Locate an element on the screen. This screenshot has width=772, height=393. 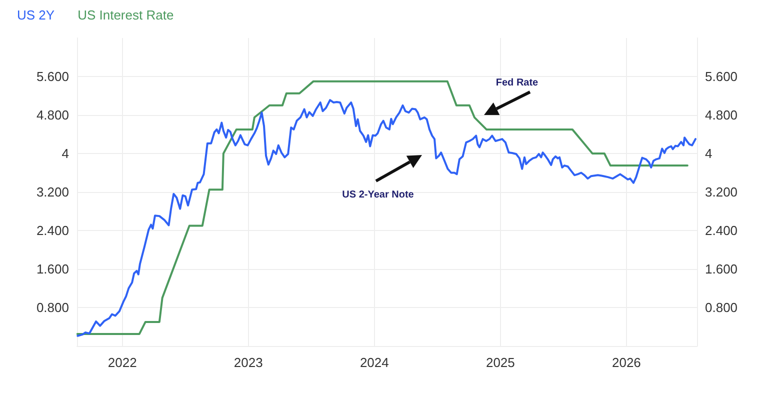
x-tick-label: 2025 is located at coordinates (500, 362).